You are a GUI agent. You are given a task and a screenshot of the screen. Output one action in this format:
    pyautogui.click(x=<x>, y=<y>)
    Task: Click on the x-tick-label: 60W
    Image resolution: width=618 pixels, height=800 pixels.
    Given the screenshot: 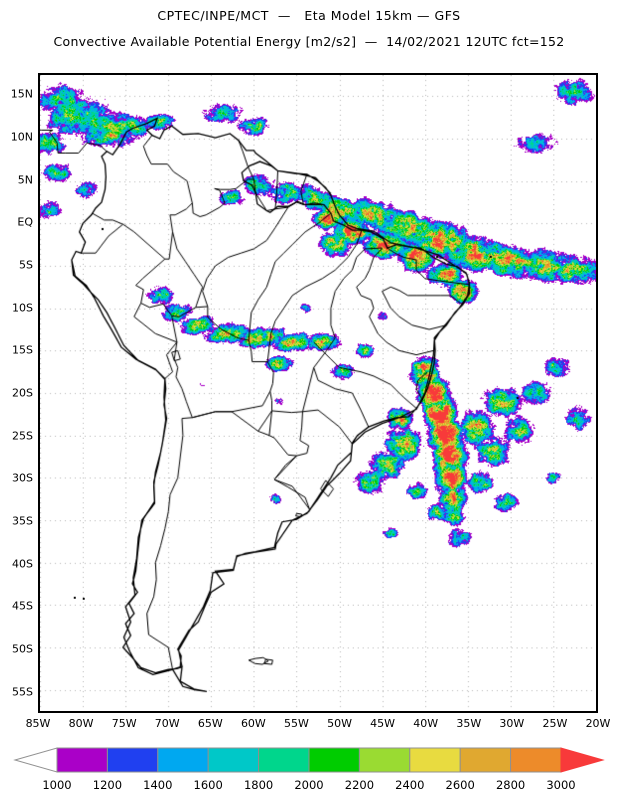 What is the action you would take?
    pyautogui.click(x=253, y=723)
    